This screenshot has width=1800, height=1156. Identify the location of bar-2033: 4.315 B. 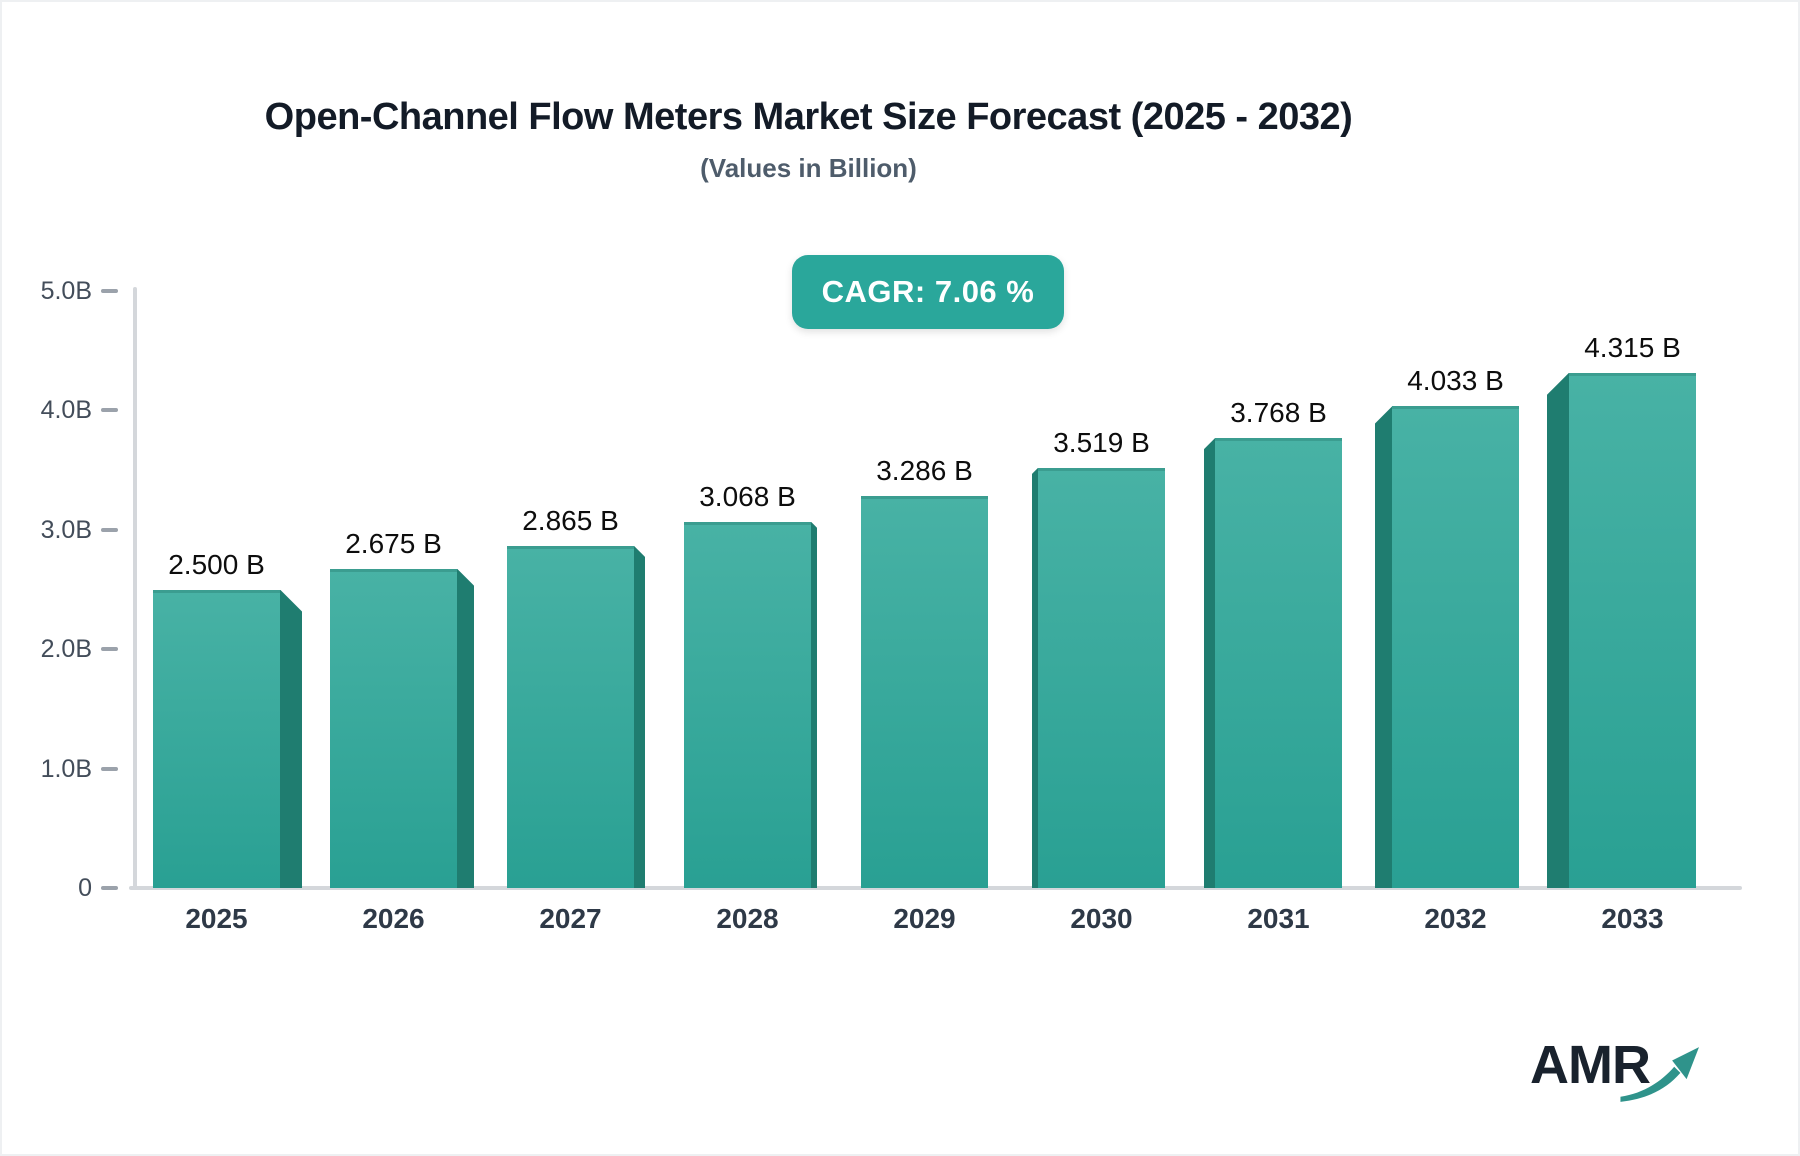
(1632, 610).